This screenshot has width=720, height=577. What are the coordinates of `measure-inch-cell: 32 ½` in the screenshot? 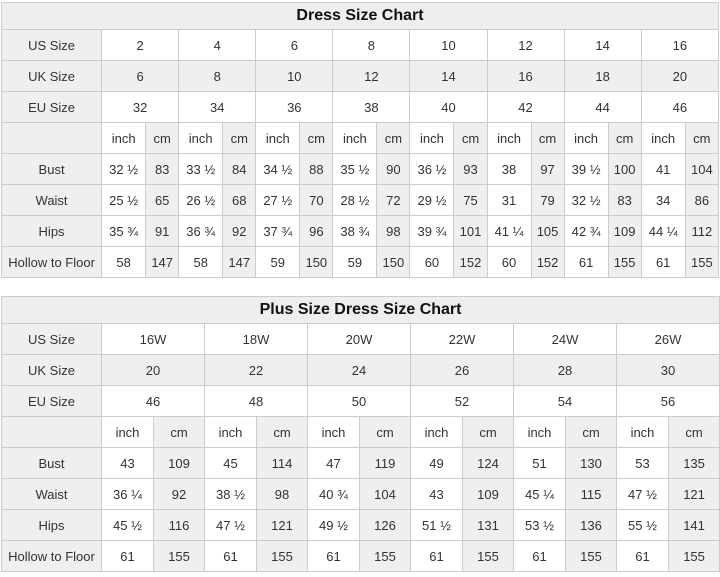 It's located at (124, 169).